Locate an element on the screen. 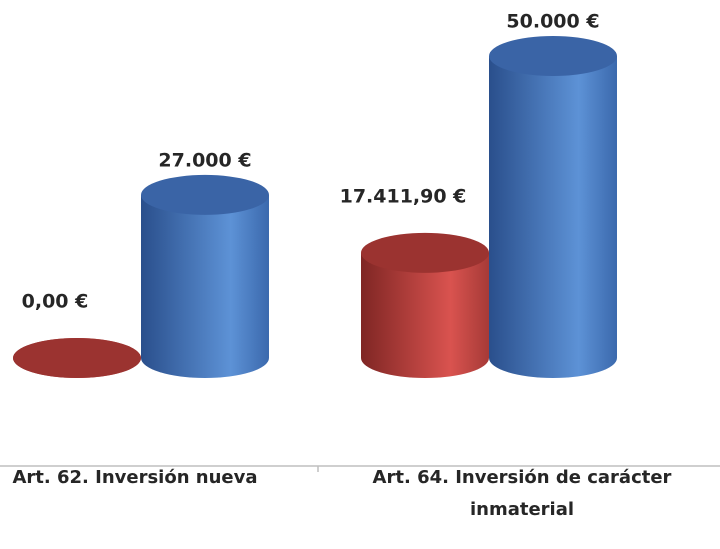  x-tick-label: Art. 62. Inversión nueva is located at coordinates (135, 477).